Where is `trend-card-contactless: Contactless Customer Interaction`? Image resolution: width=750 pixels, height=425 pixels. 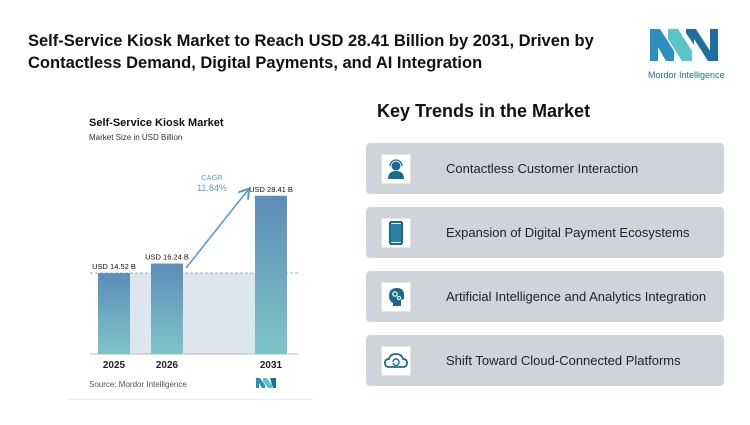 trend-card-contactless: Contactless Customer Interaction is located at coordinates (545, 168).